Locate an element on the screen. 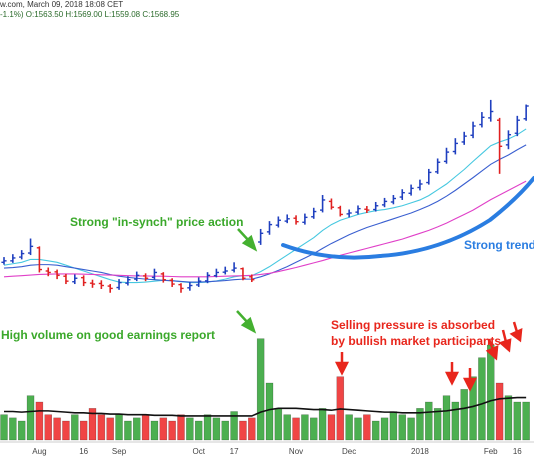 This screenshot has height=462, width=534. annotation: High volume on good earnings report is located at coordinates (108, 335).